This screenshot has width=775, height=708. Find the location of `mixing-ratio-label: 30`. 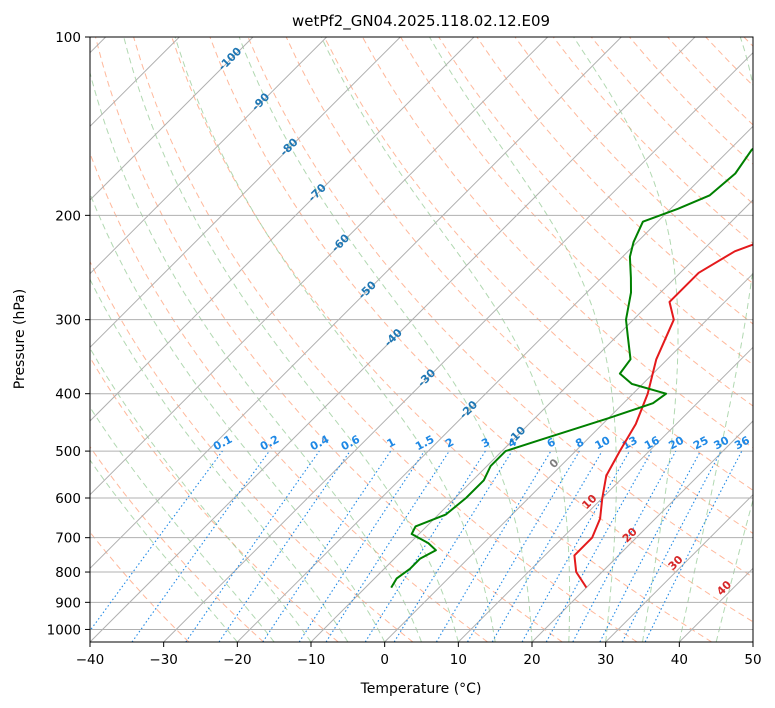

mixing-ratio-label: 30 is located at coordinates (722, 443).